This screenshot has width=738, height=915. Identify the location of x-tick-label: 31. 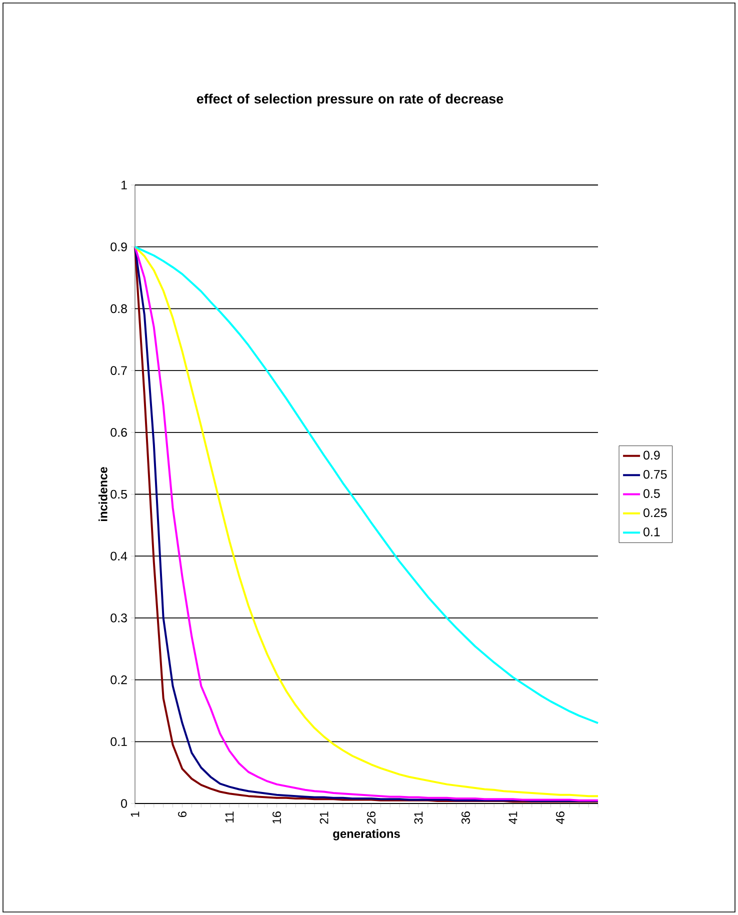
(418, 818).